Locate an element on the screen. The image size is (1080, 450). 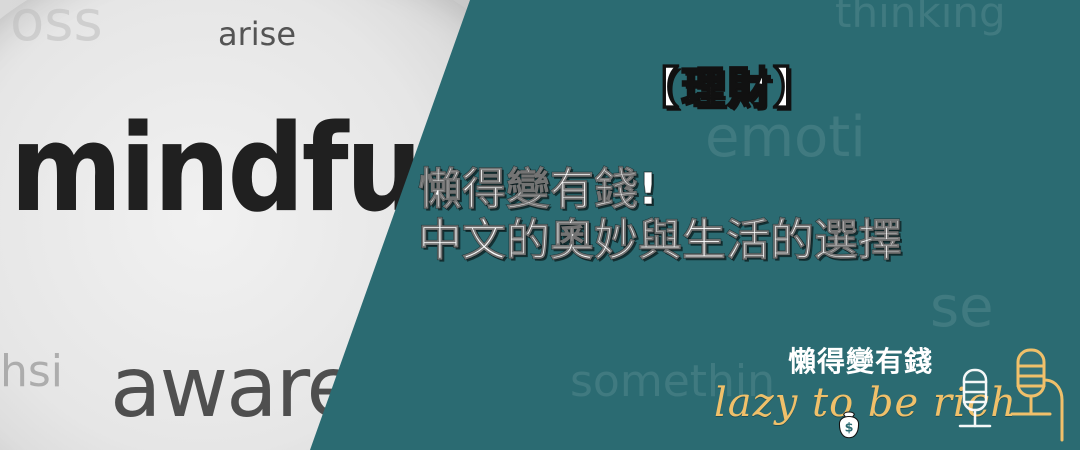
money-bag-icon: $ is located at coordinates (849, 425).